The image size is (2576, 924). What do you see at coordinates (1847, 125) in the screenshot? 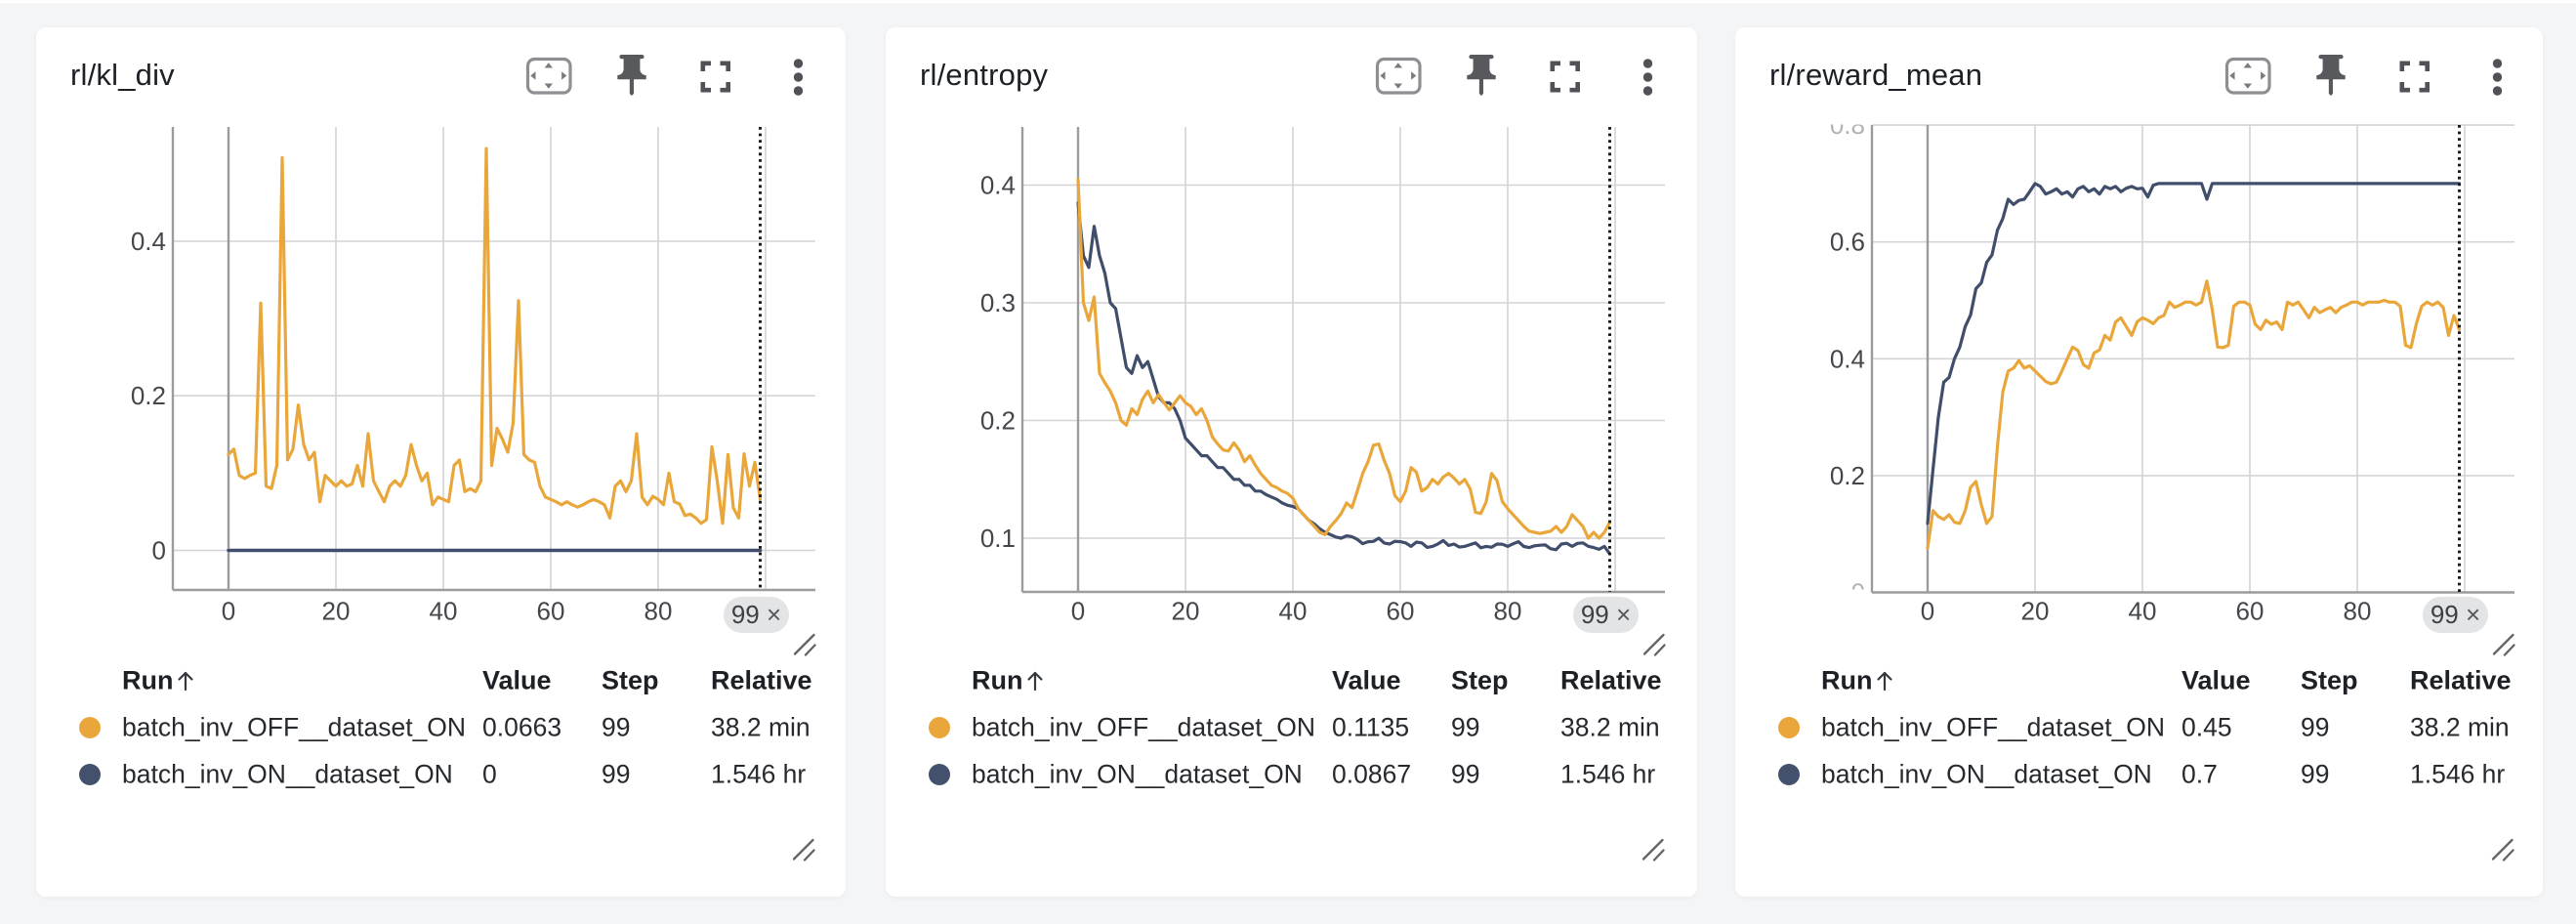
I see `svg-text: 0.8` at bounding box center [1847, 125].